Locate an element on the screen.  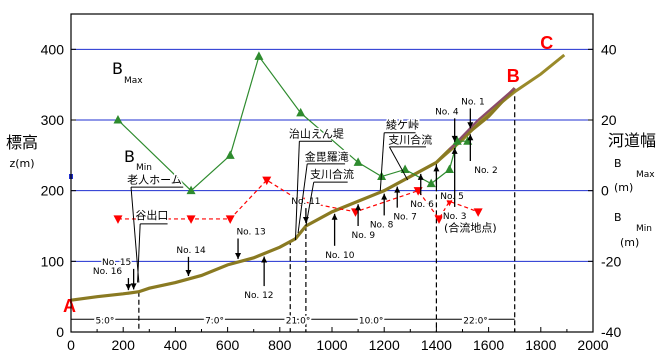
y-right-tick-40: 40 is located at coordinates (609, 49).